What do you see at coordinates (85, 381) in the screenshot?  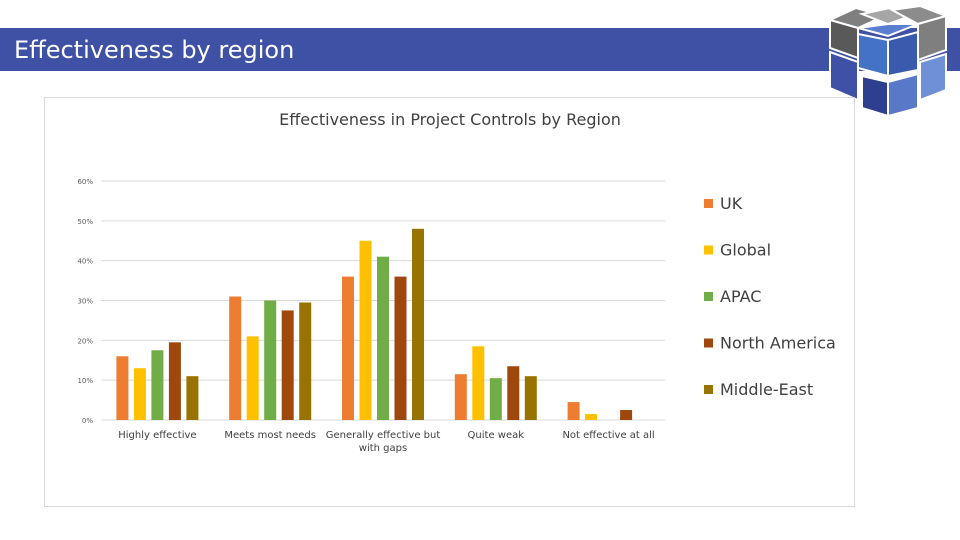 I see `y-tick-label: 10%` at bounding box center [85, 381].